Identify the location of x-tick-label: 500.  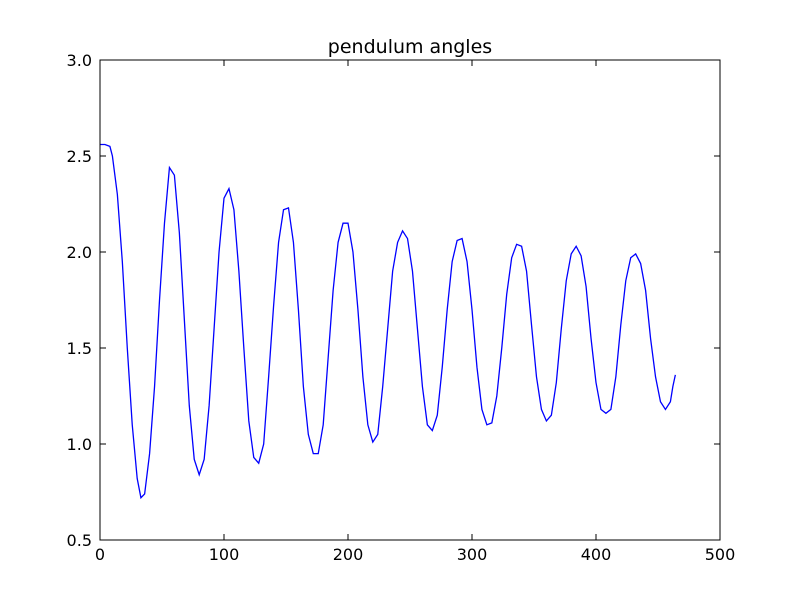
(720, 554).